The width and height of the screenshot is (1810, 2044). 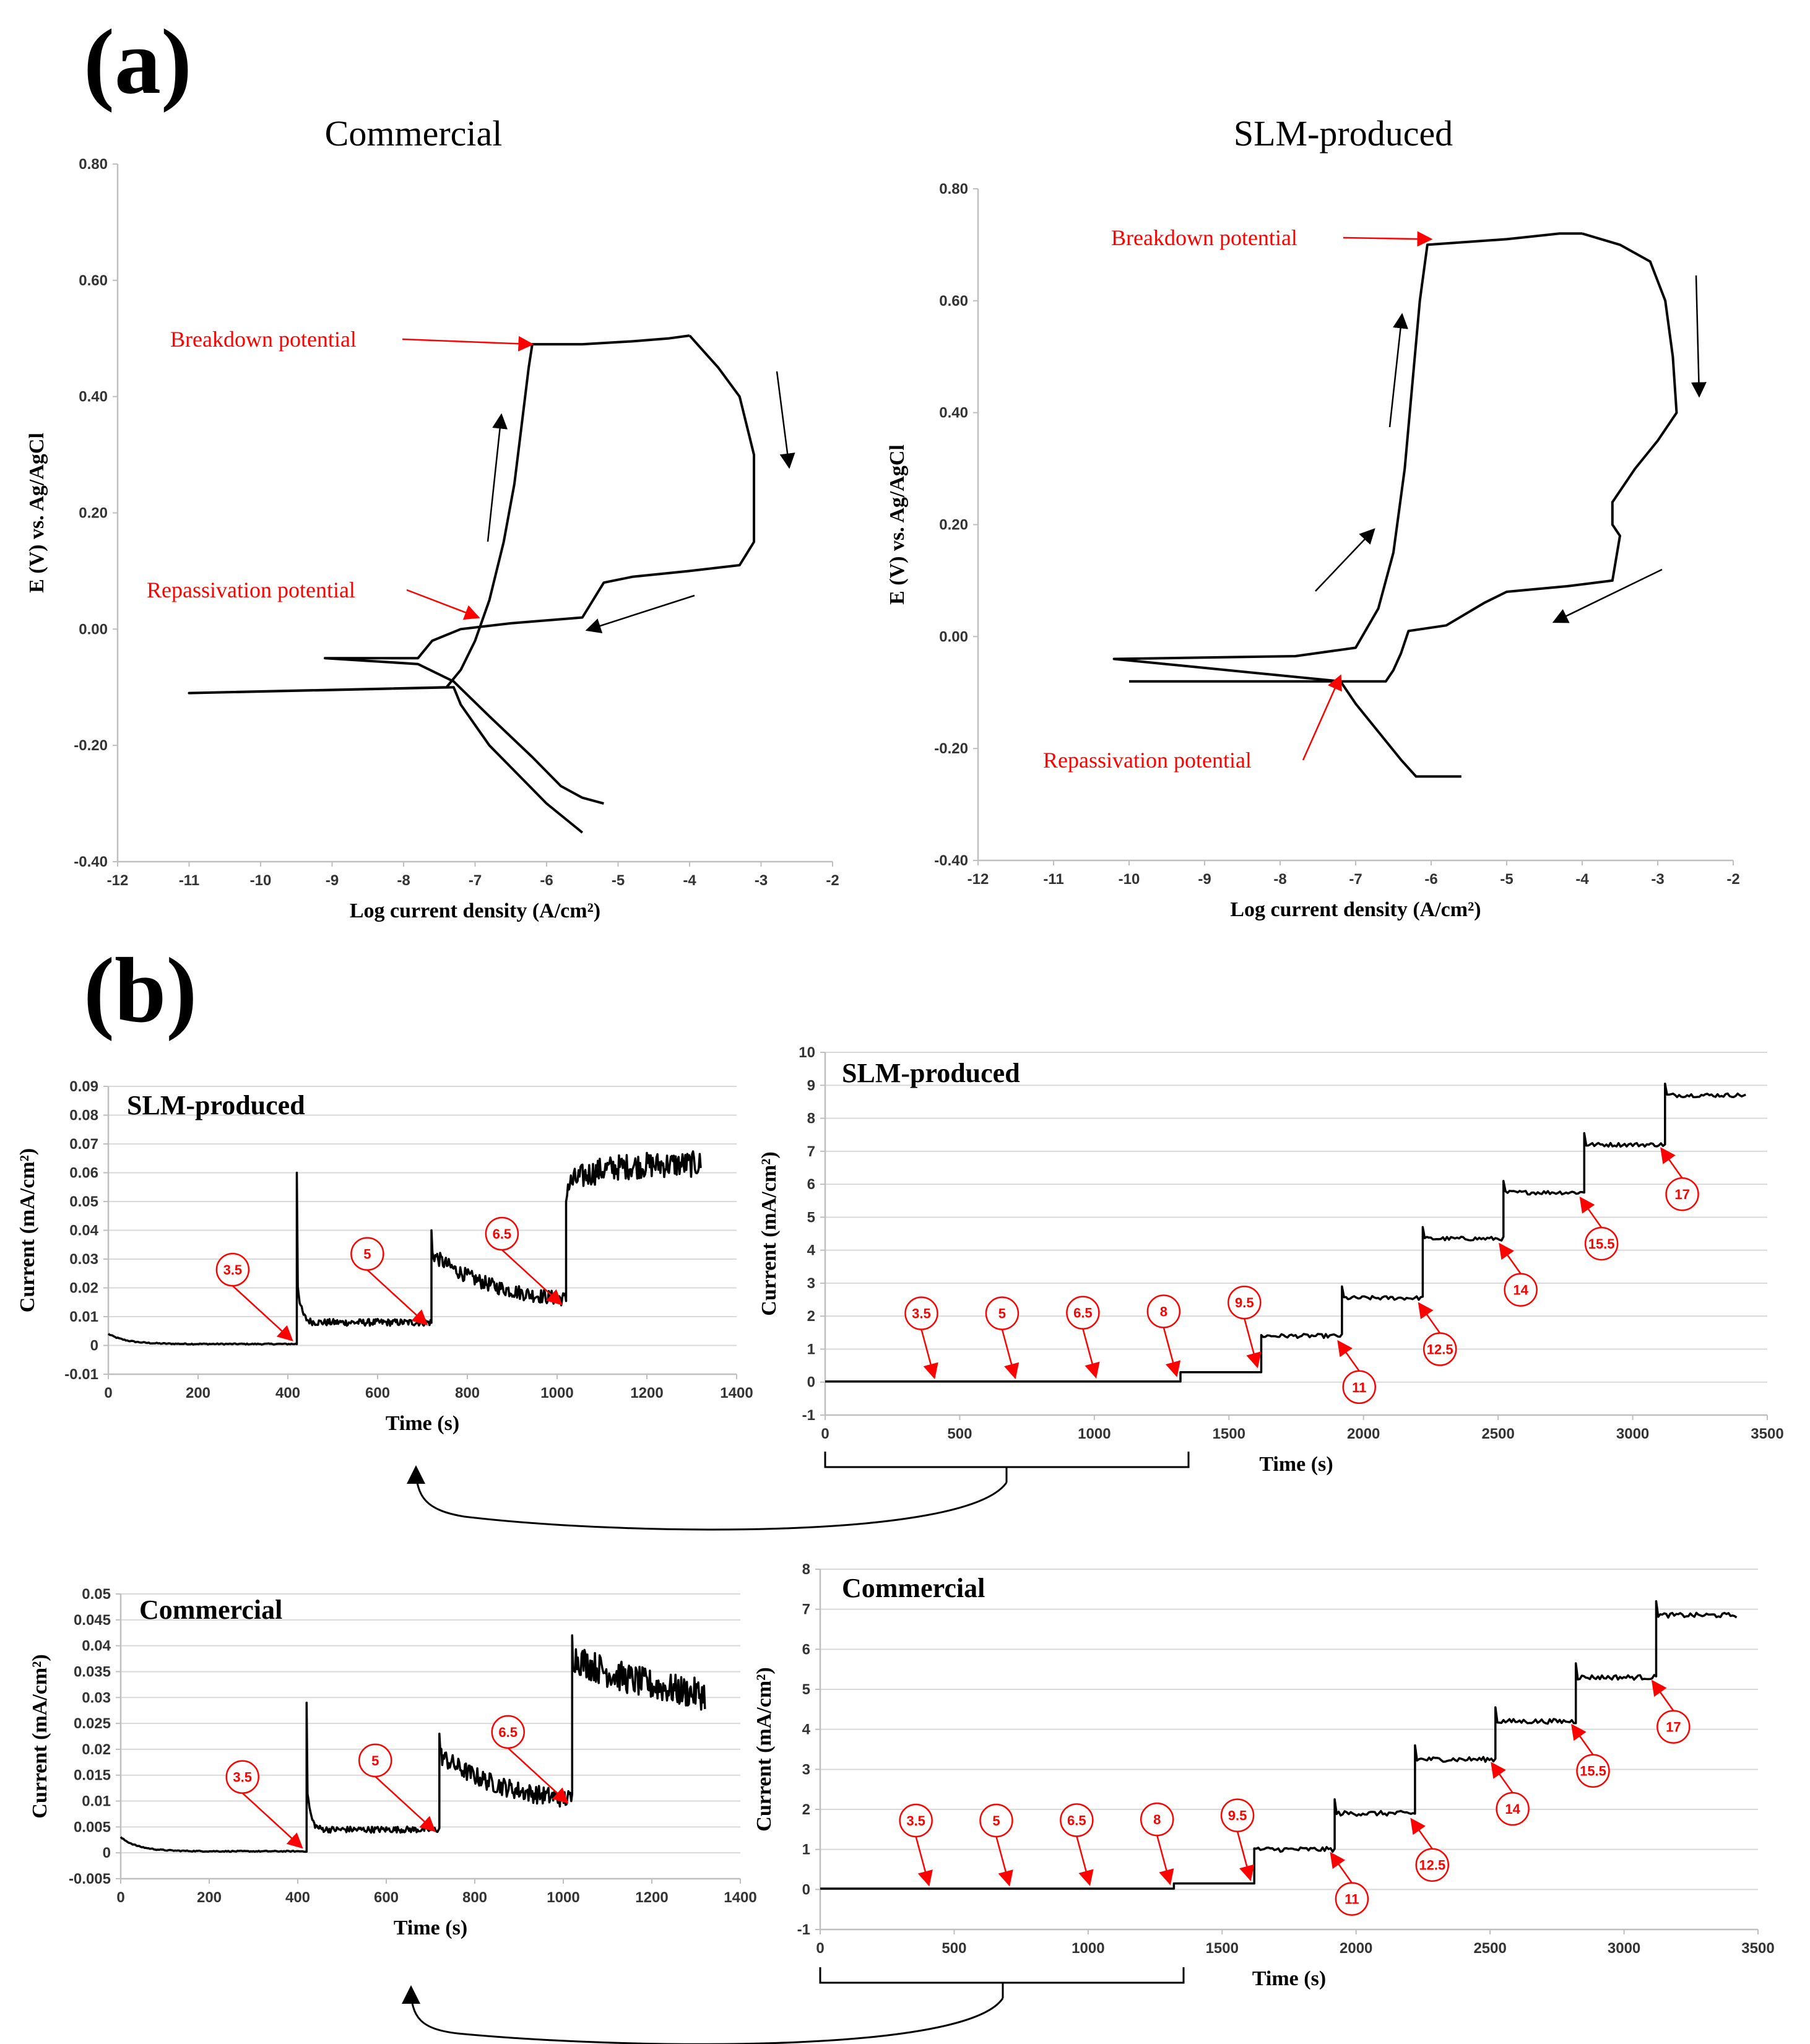 I want to click on x-tick-label: -5, so click(x=1506, y=879).